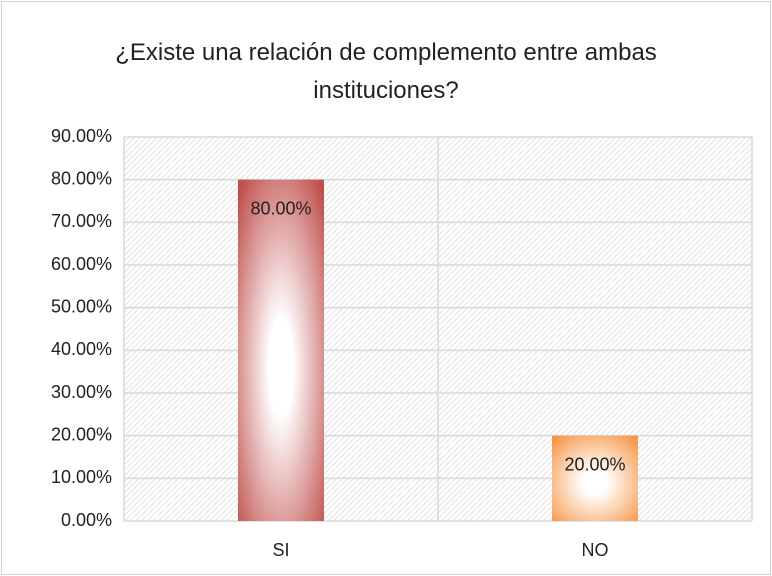 This screenshot has height=576, width=772. Describe the element at coordinates (81, 264) in the screenshot. I see `y-tick-label: 60.00%` at that location.